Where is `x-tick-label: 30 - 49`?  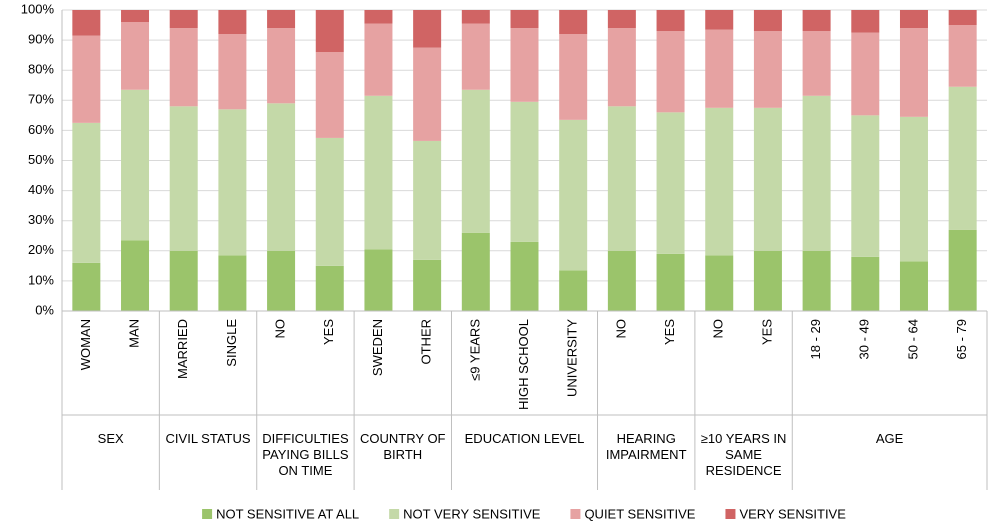
x-tick-label: 30 - 49 is located at coordinates (864, 339).